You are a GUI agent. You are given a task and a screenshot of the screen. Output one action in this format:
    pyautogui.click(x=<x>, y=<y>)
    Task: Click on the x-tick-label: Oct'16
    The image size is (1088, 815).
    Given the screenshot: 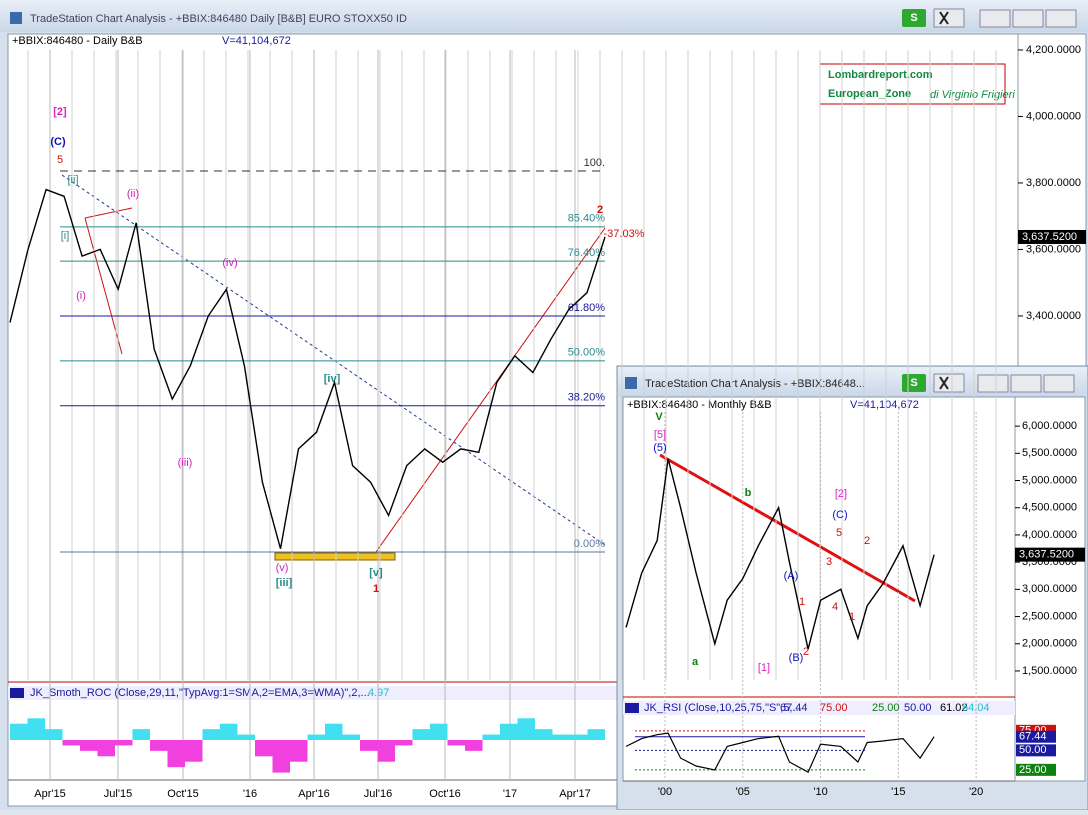 What is the action you would take?
    pyautogui.click(x=444, y=794)
    